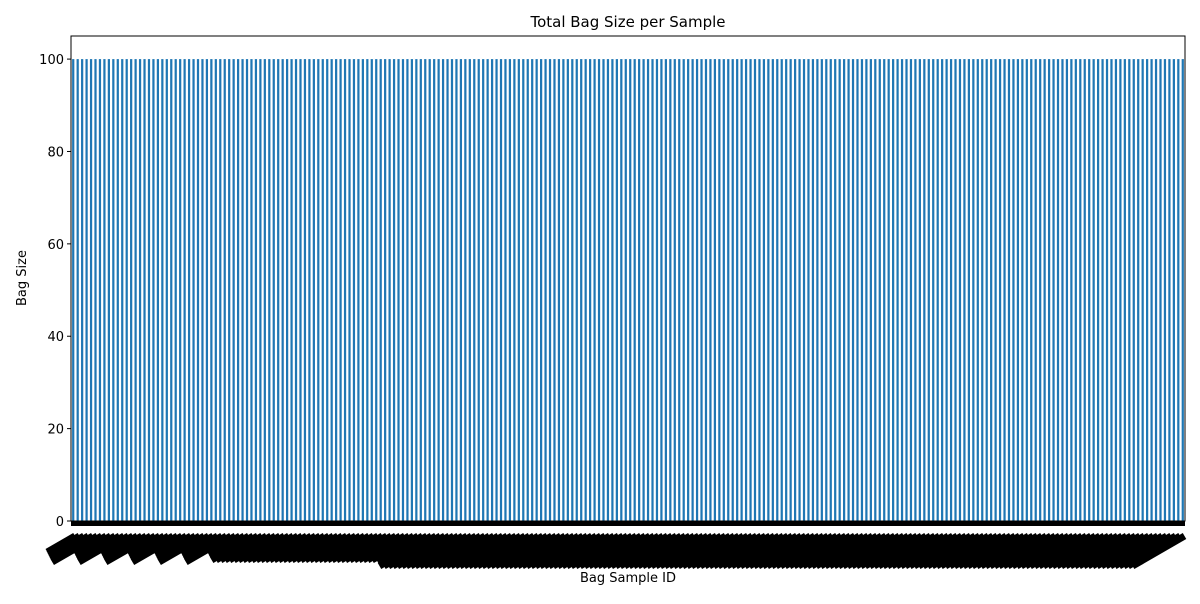  What do you see at coordinates (22, 278) in the screenshot?
I see `y-axis-label: Bag Size` at bounding box center [22, 278].